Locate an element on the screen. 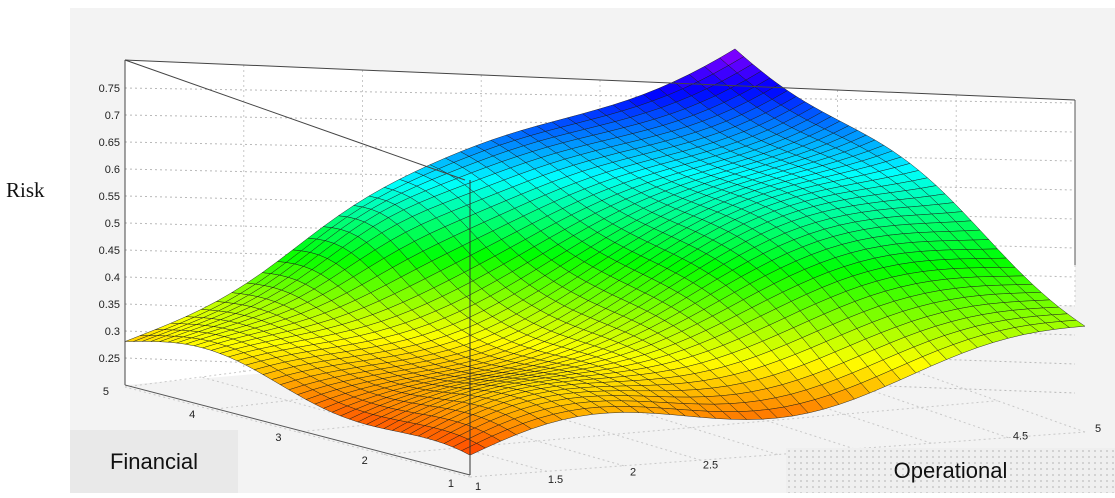 The image size is (1115, 498). z-axis-ticks: 0.25 0.3 0.35 0.4 0.45 0.5 0.55 0.6 0.65 0.7 0.75 is located at coordinates (109, 224).